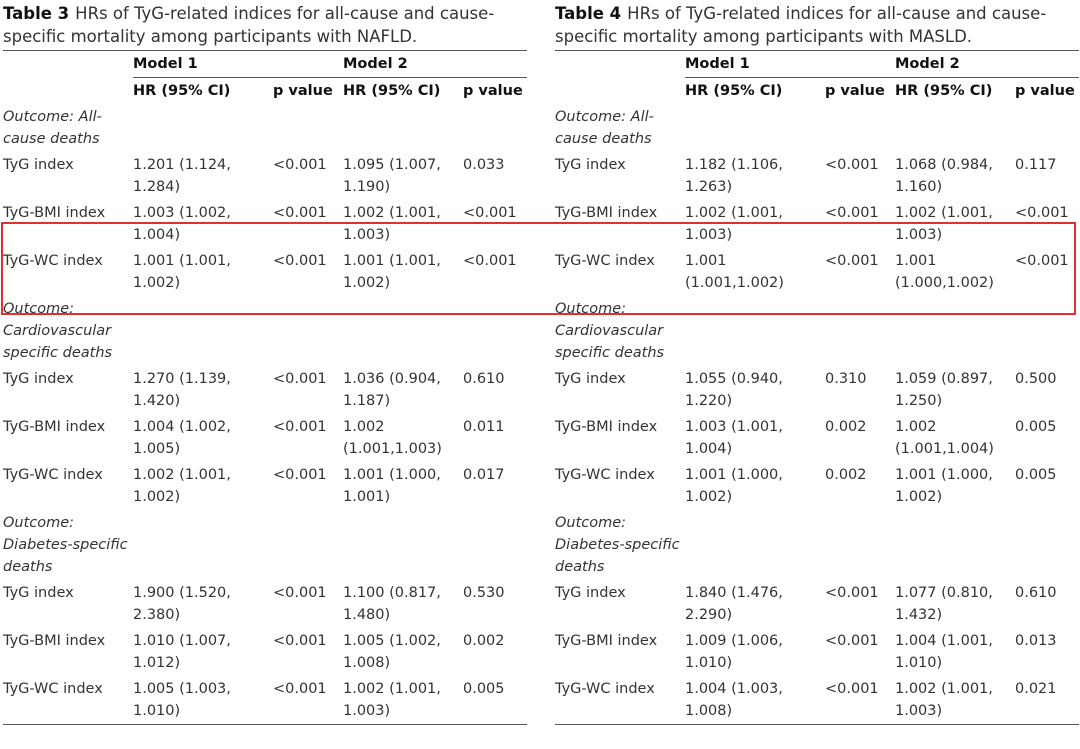  I want to click on cell: 1.036 (0.904, 1.187), so click(392, 390).